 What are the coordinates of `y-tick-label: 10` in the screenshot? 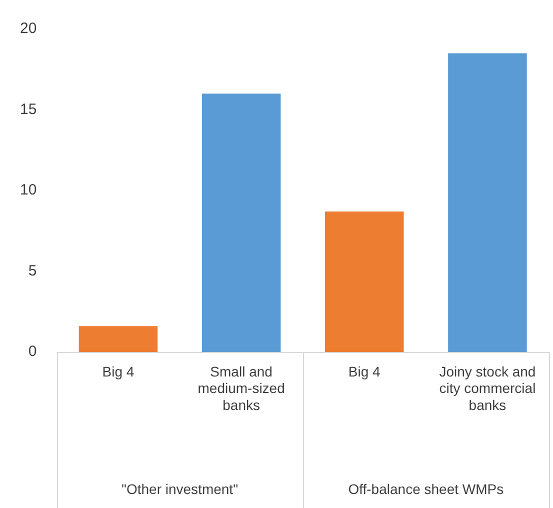 It's located at (28, 190).